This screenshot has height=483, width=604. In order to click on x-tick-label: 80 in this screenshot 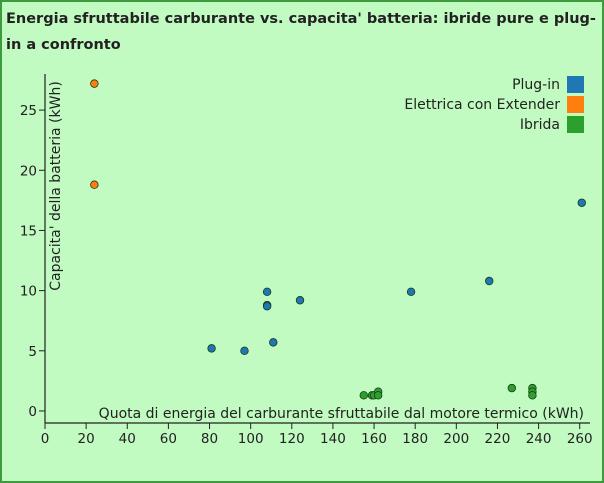, I will do `click(209, 439)`.